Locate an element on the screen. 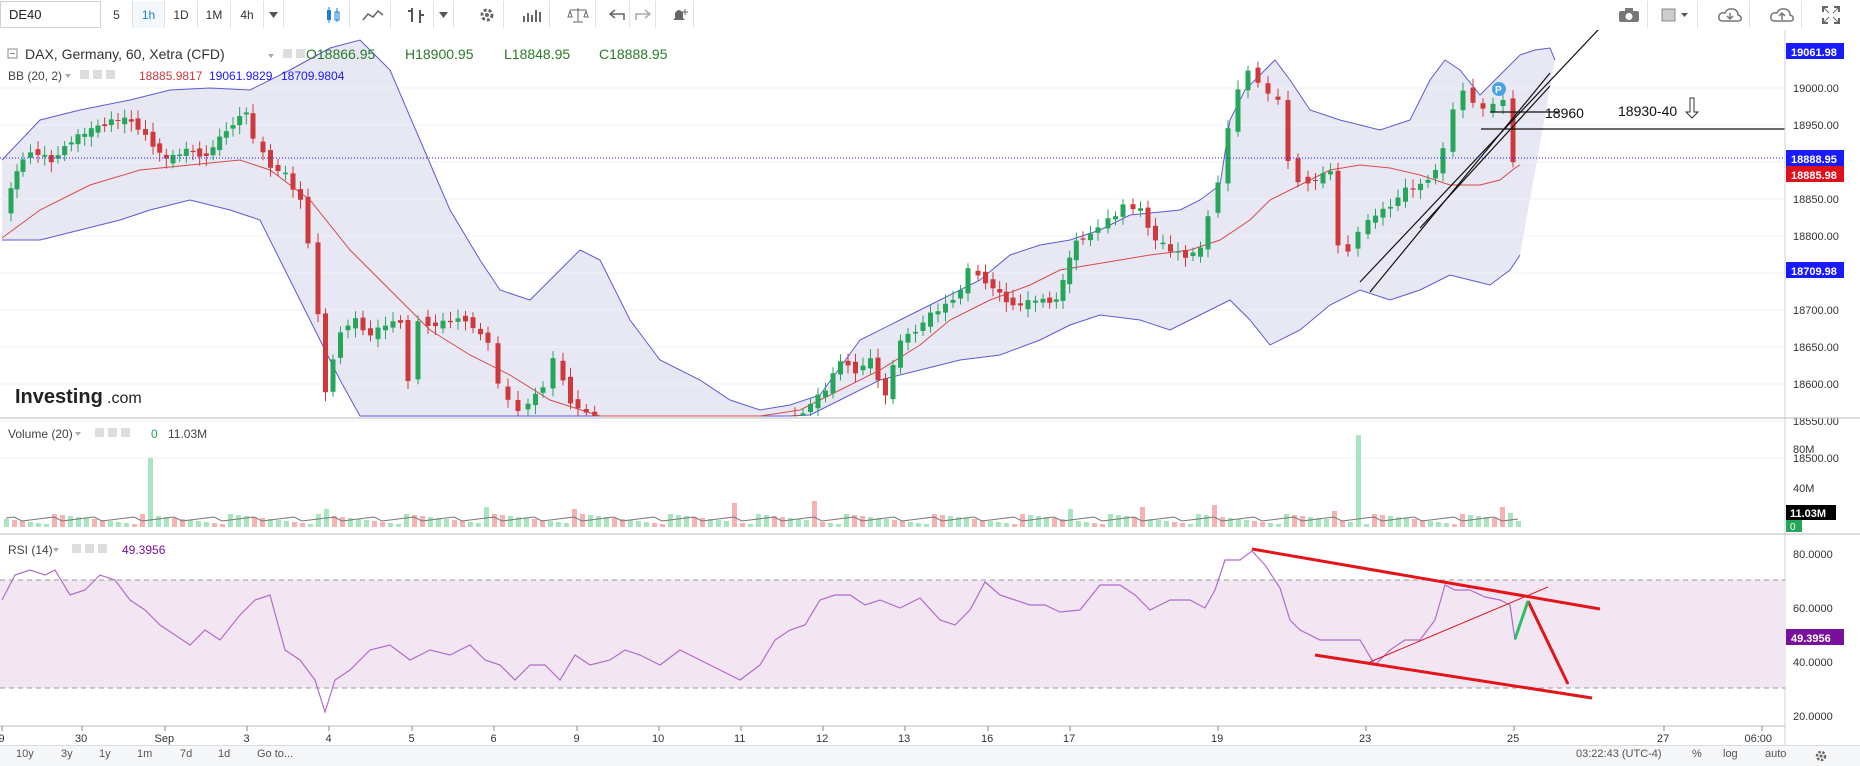  time-axis: 9 30 Sep 3 4 5 6 9 10 11 12 13 16 17 19 23 25 27 06:00 is located at coordinates (886, 735).